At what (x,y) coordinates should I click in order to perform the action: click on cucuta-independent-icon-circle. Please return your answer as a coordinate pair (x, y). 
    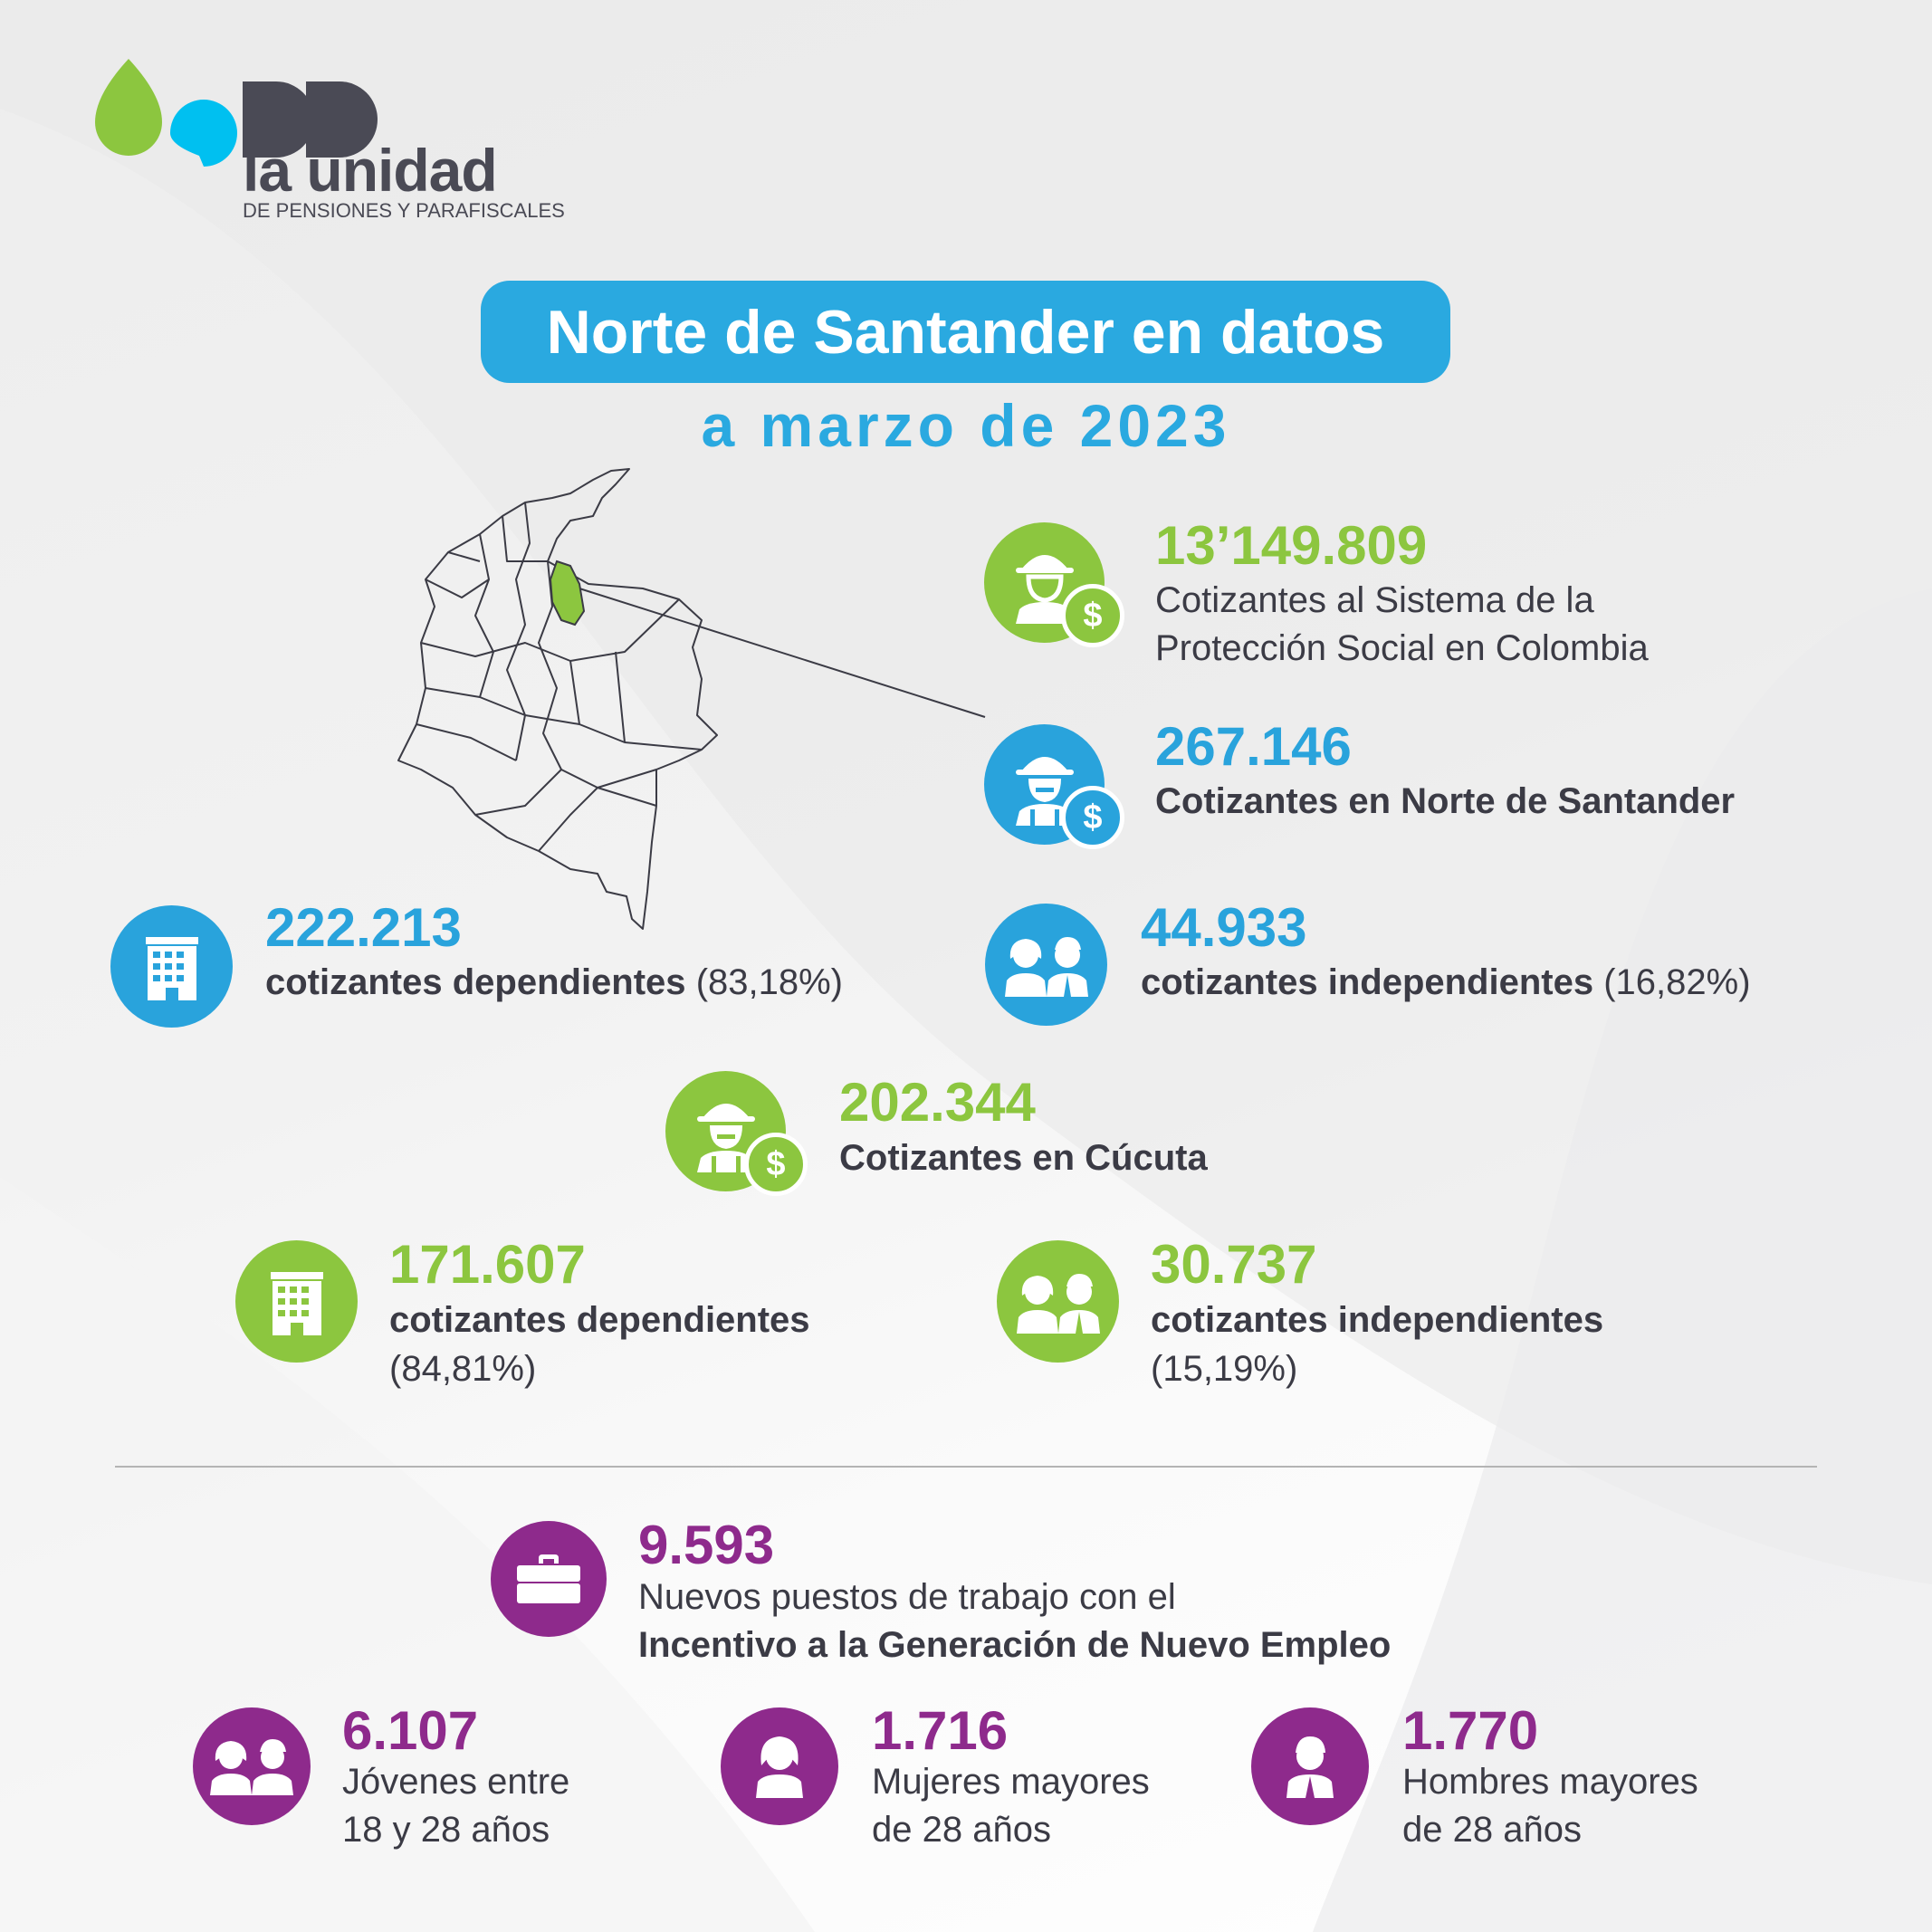
    Looking at the image, I should click on (1058, 1301).